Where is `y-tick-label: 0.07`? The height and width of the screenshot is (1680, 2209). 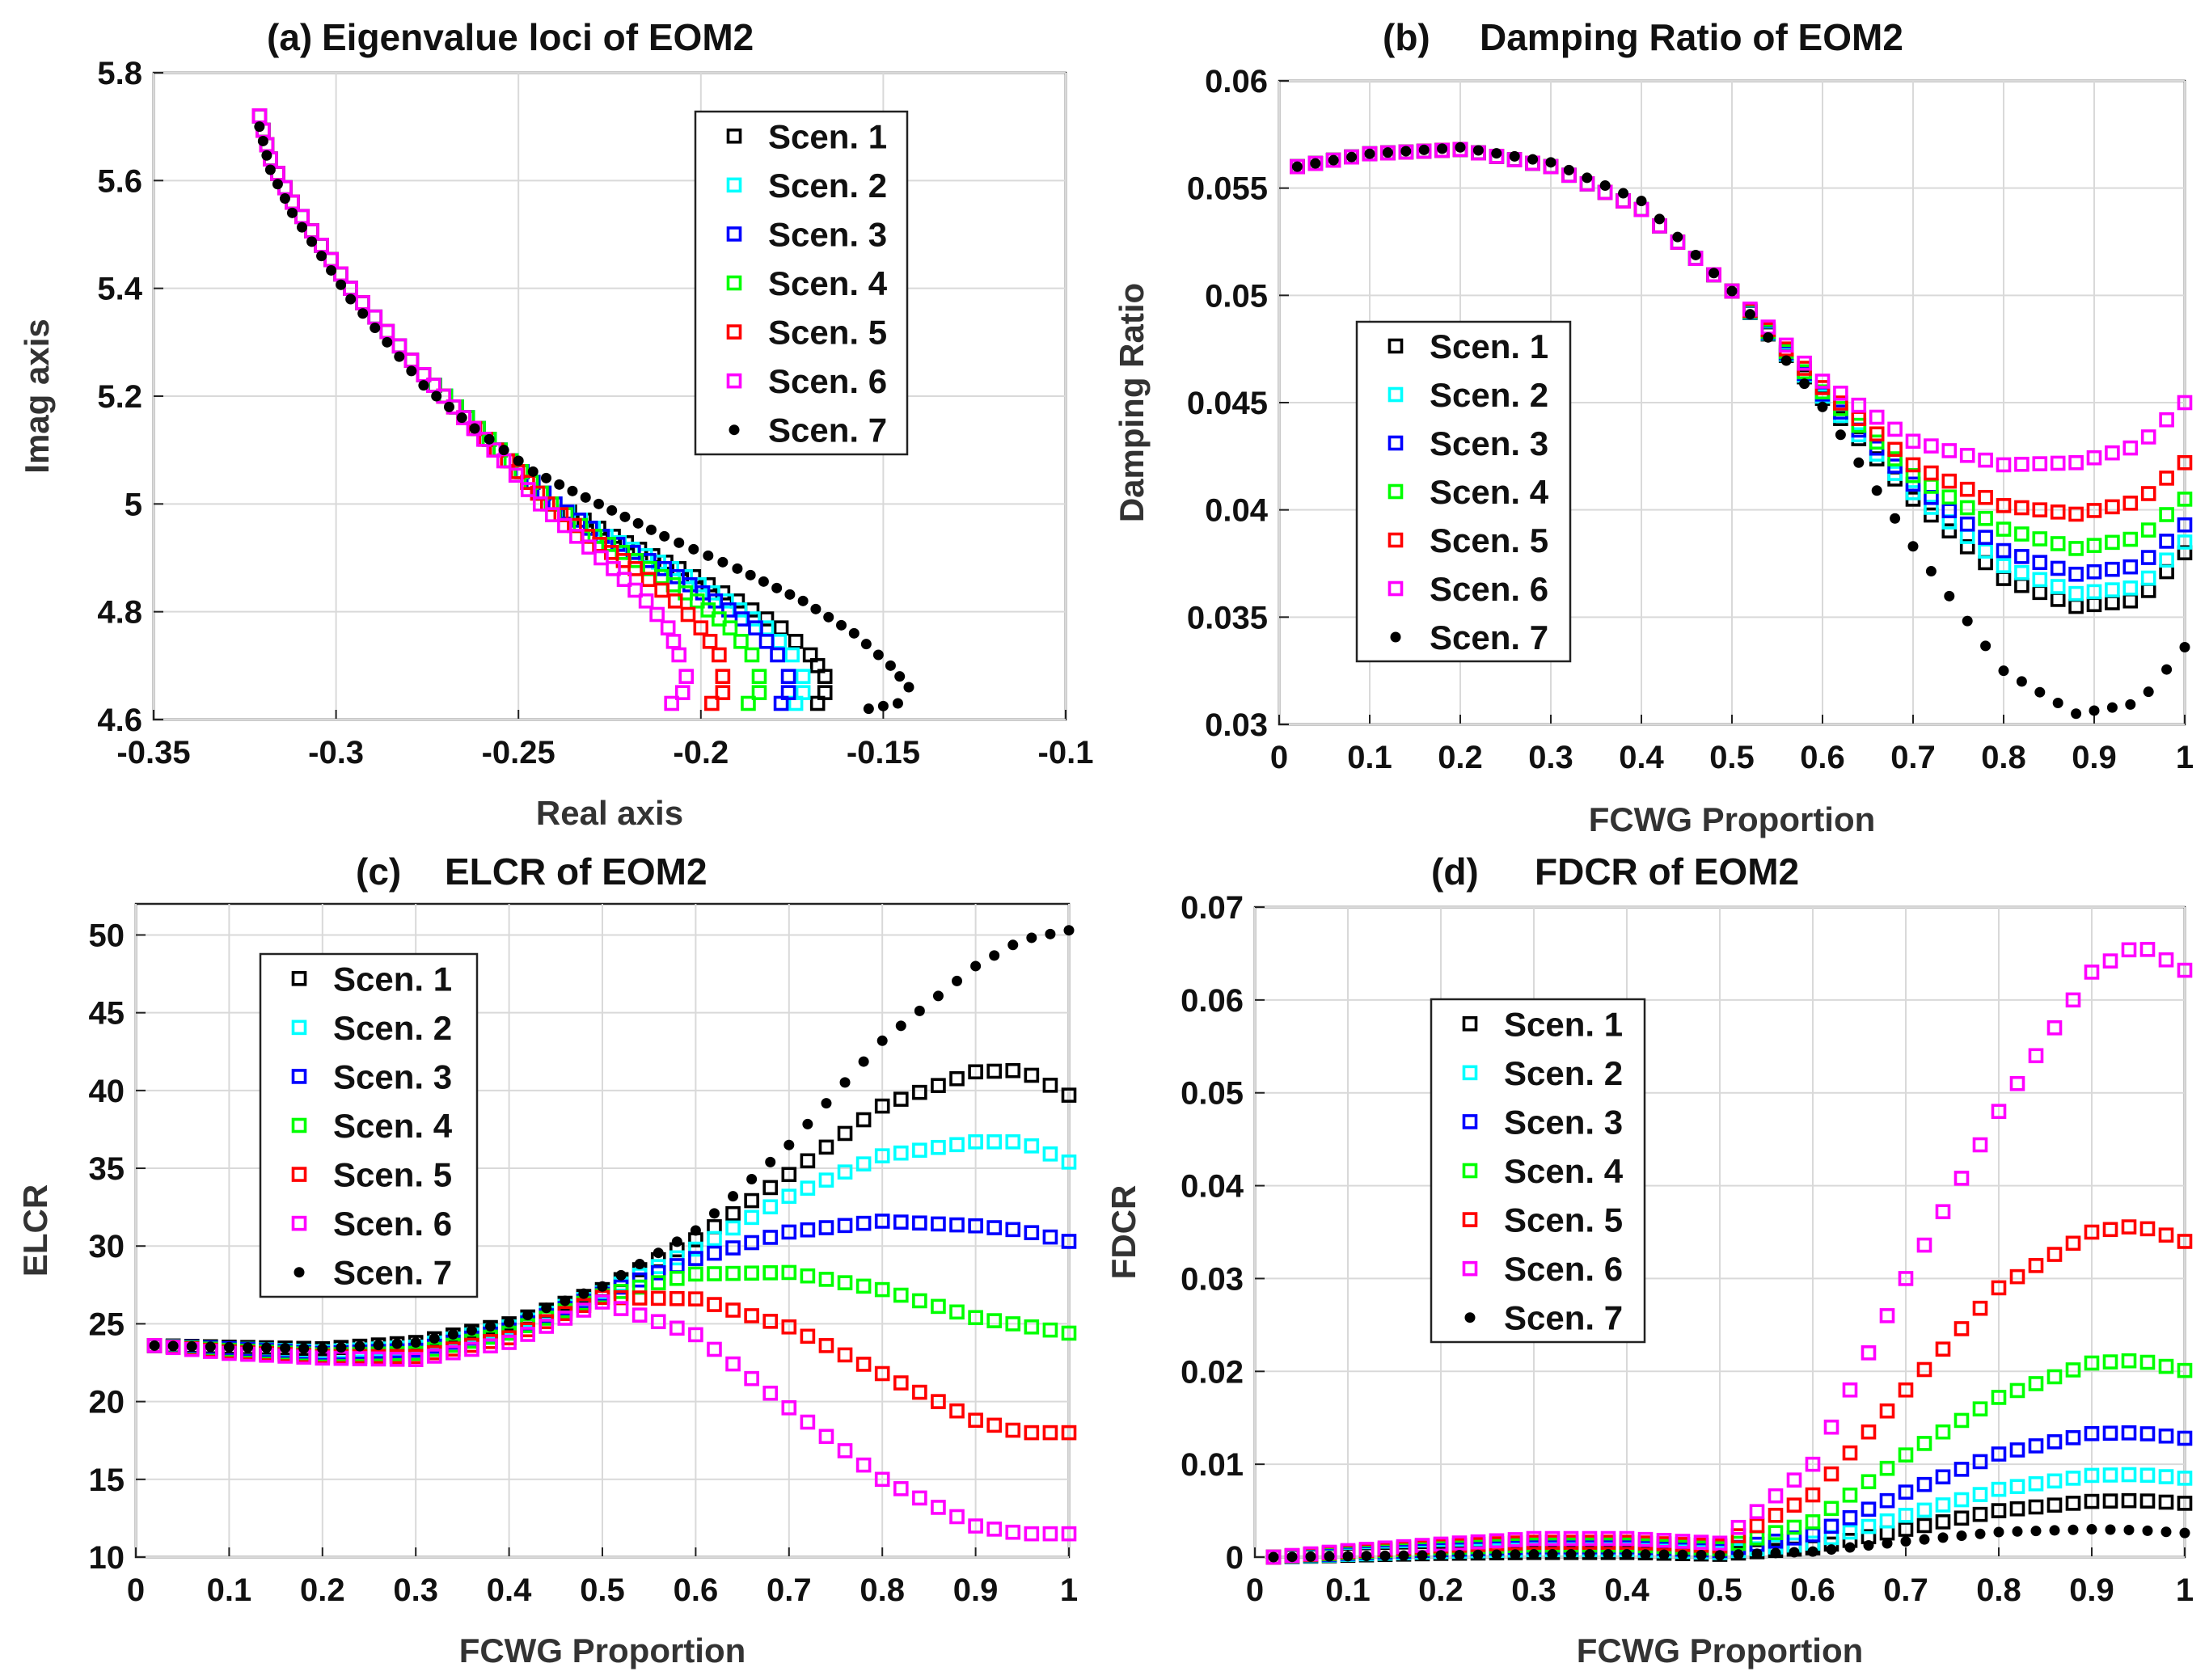 y-tick-label: 0.07 is located at coordinates (1213, 908).